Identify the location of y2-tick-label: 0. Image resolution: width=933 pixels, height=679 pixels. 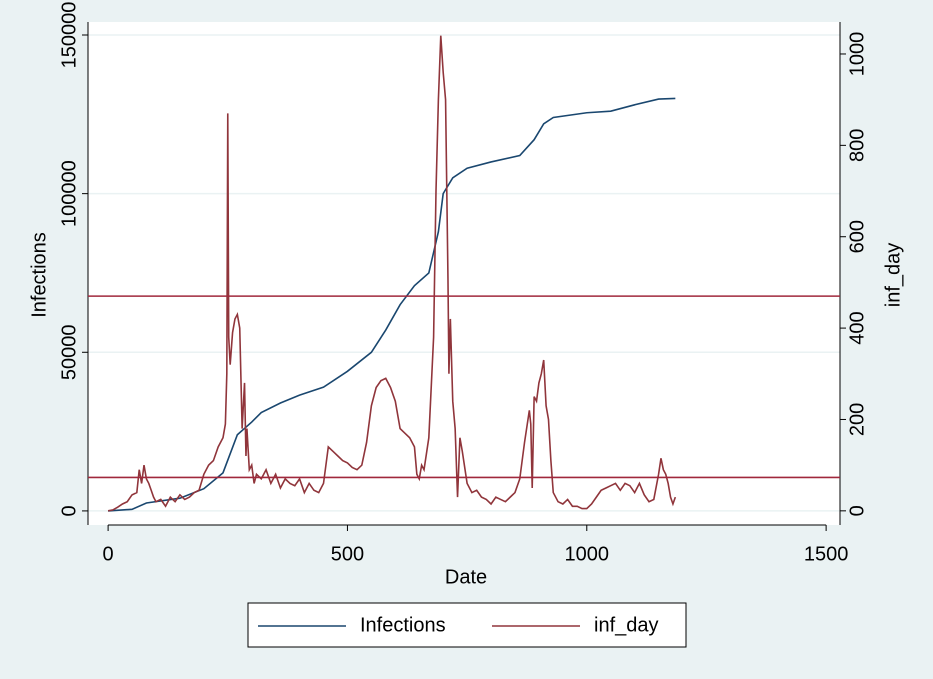
(857, 510).